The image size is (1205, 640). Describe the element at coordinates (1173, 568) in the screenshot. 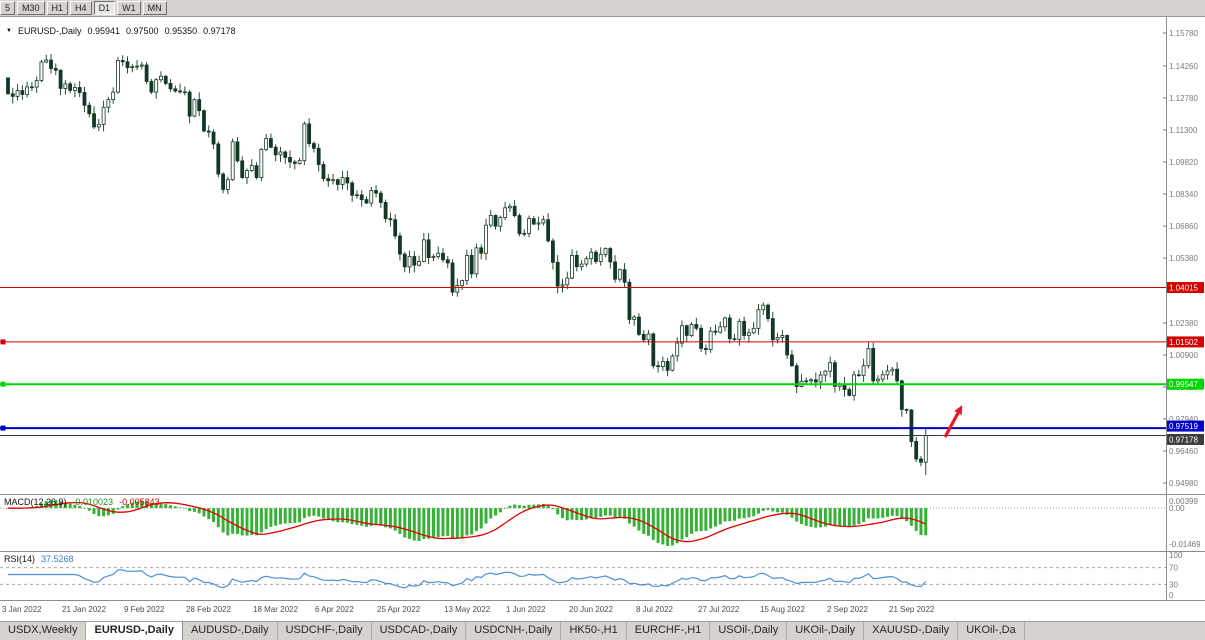

I see `svg-text: 70` at that location.